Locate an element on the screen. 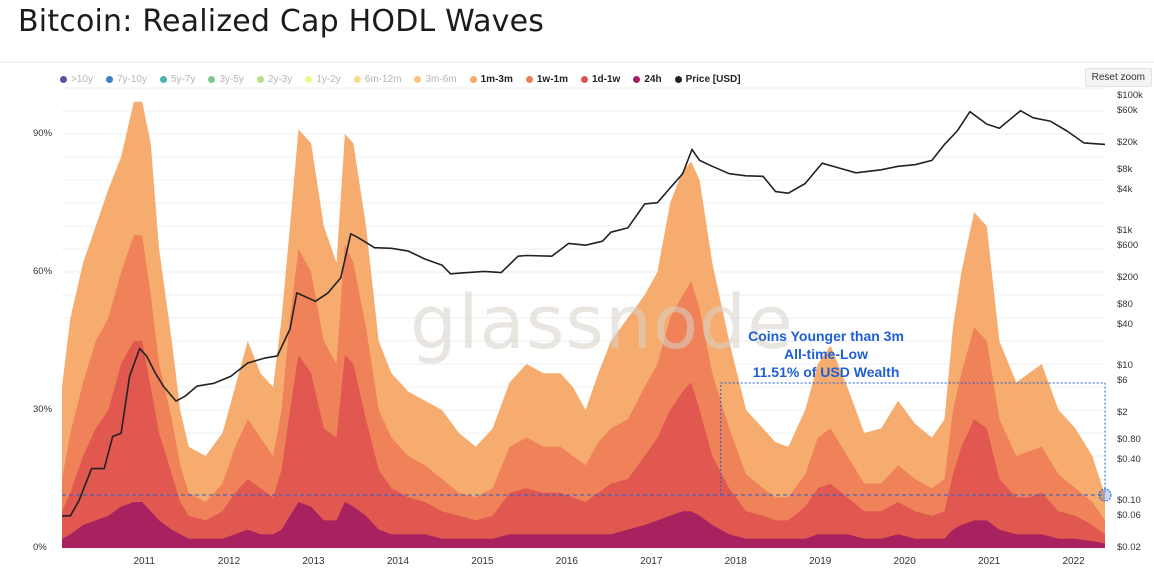  watermark: glassnode is located at coordinates (602, 323).